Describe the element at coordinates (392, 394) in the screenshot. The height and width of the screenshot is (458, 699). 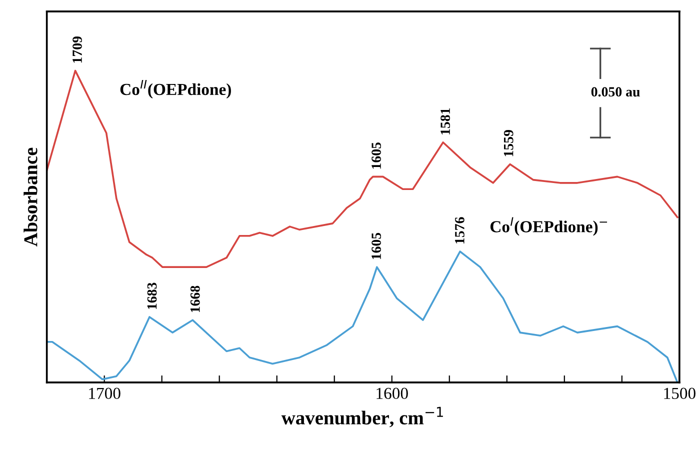
I see `x-tick-label: 1600` at that location.